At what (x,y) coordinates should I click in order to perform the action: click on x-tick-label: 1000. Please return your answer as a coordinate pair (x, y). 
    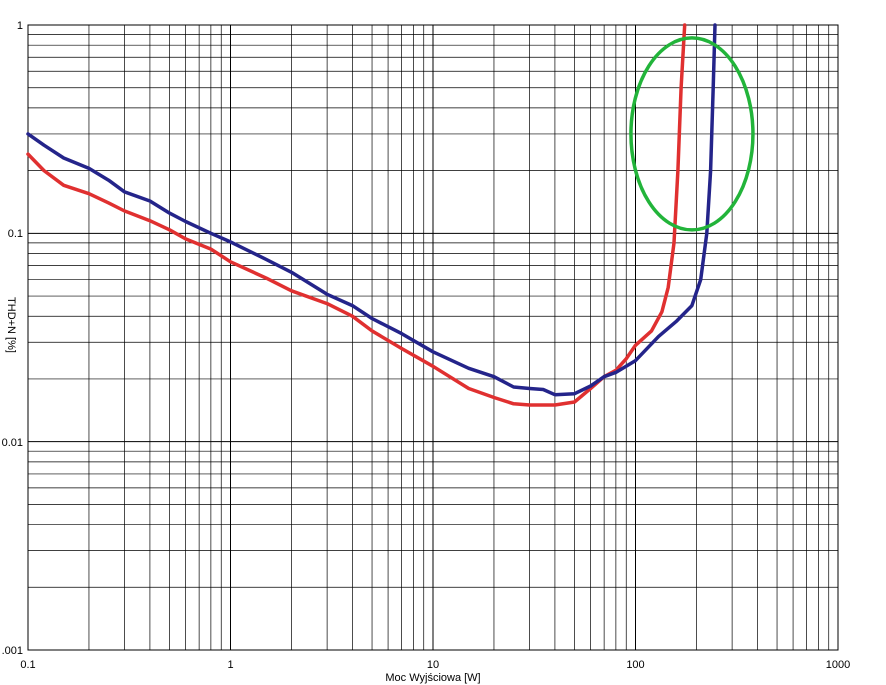
    Looking at the image, I should click on (838, 665).